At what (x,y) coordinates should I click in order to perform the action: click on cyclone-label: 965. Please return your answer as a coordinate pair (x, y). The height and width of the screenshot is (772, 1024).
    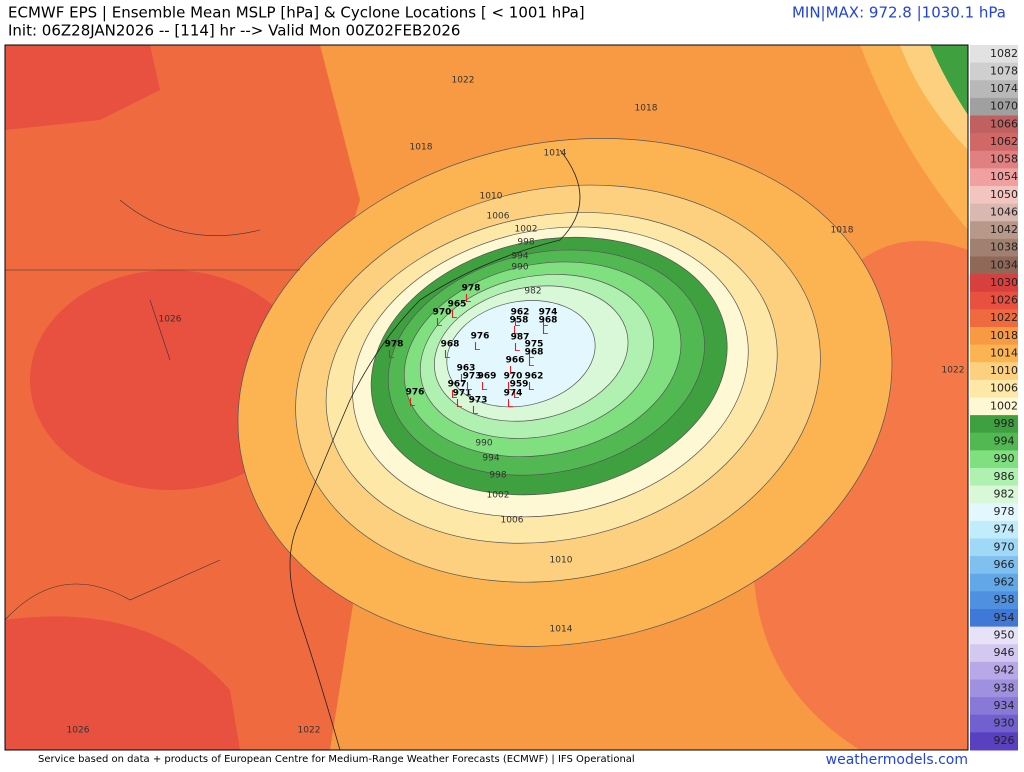
    Looking at the image, I should click on (457, 305).